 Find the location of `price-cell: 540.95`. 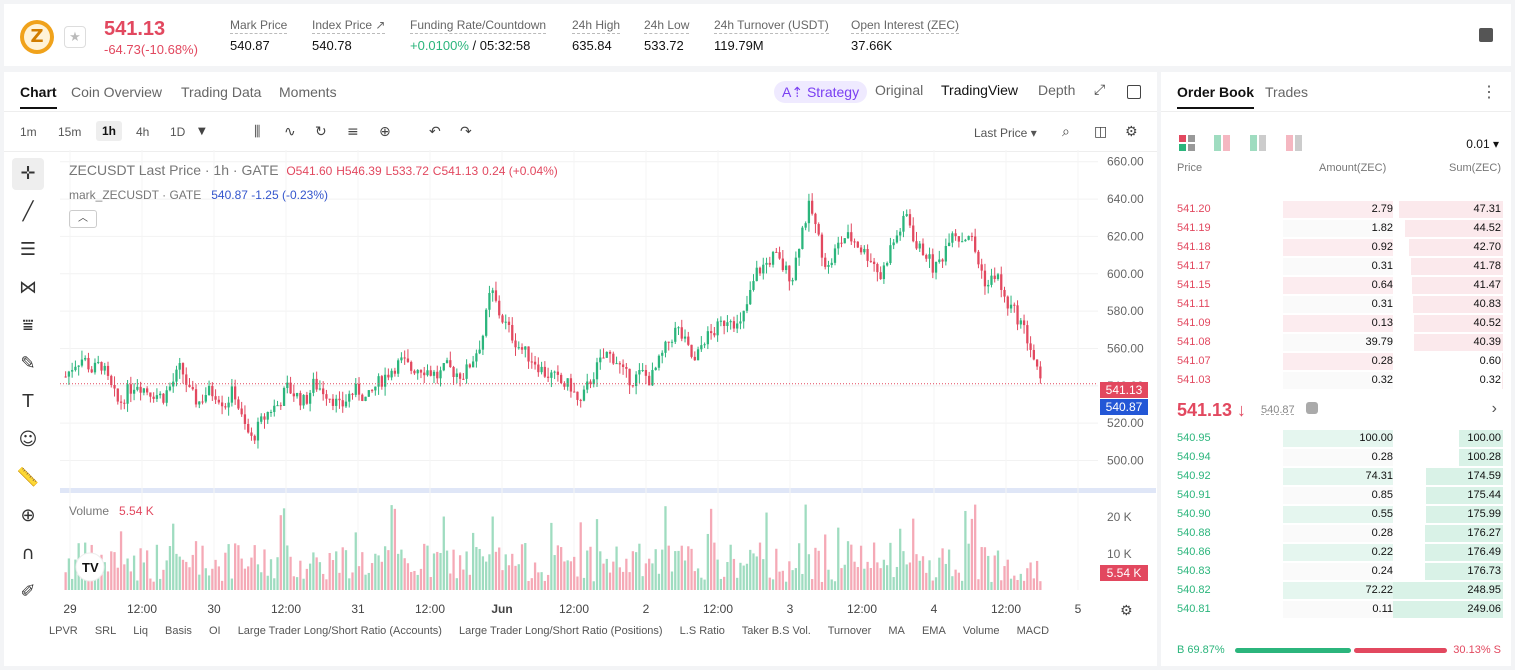

price-cell: 540.95 is located at coordinates (1194, 438).